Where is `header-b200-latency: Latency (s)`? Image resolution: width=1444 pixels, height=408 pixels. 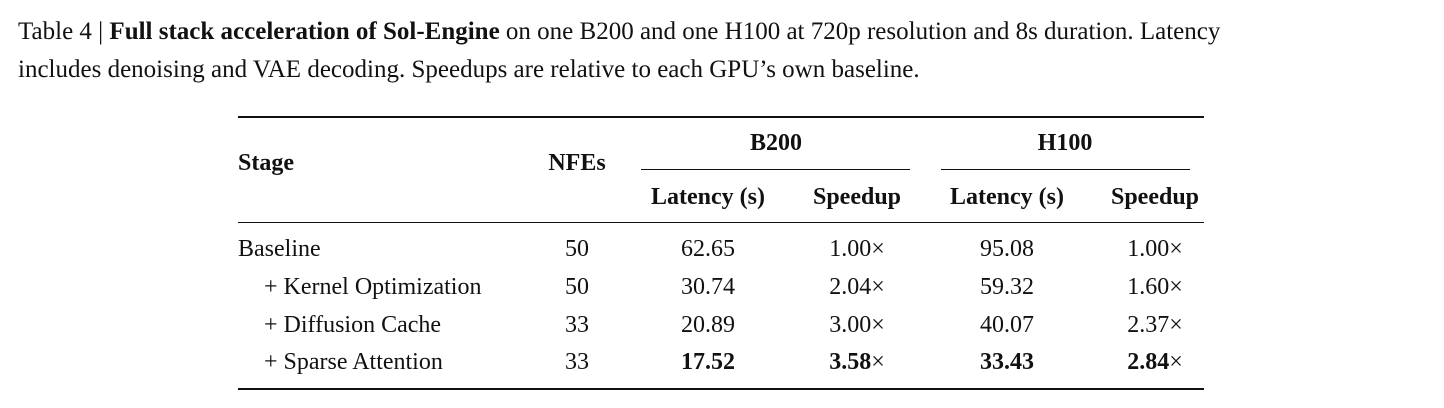
header-b200-latency: Latency (s) is located at coordinates (708, 197).